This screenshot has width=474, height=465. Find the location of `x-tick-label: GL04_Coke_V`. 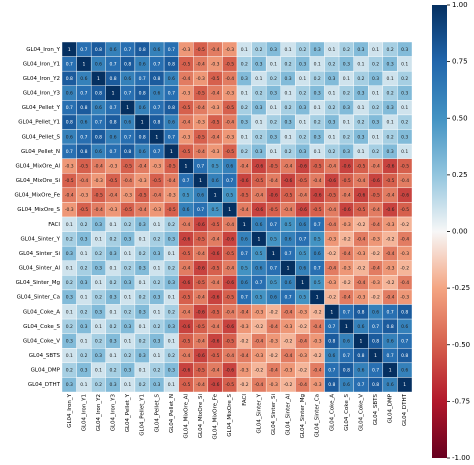

x-tick-label: GL04_Coke_V is located at coordinates (361, 412).